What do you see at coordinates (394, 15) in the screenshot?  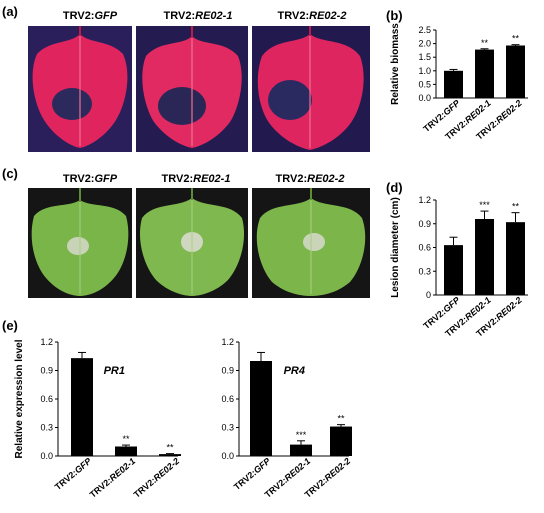 I see `panel-label-b: (b)` at bounding box center [394, 15].